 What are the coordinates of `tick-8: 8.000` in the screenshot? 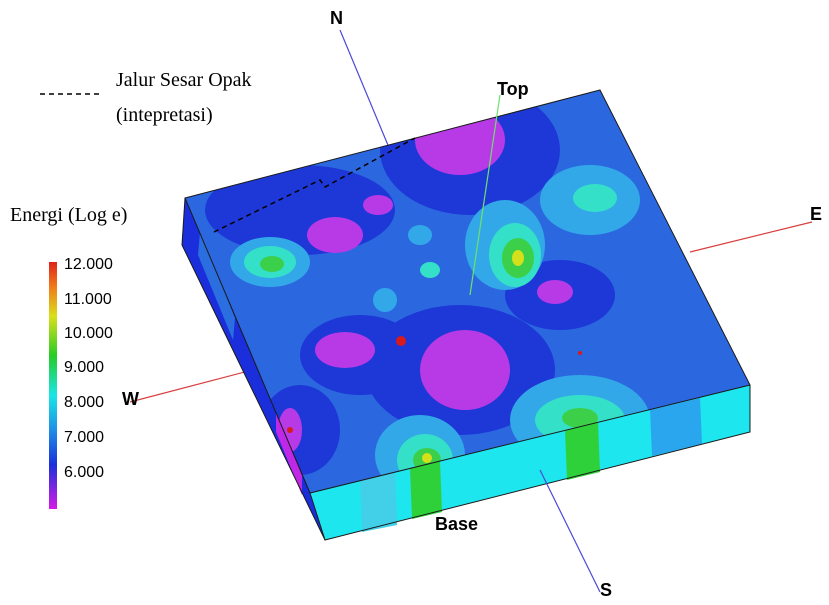 It's located at (84, 402).